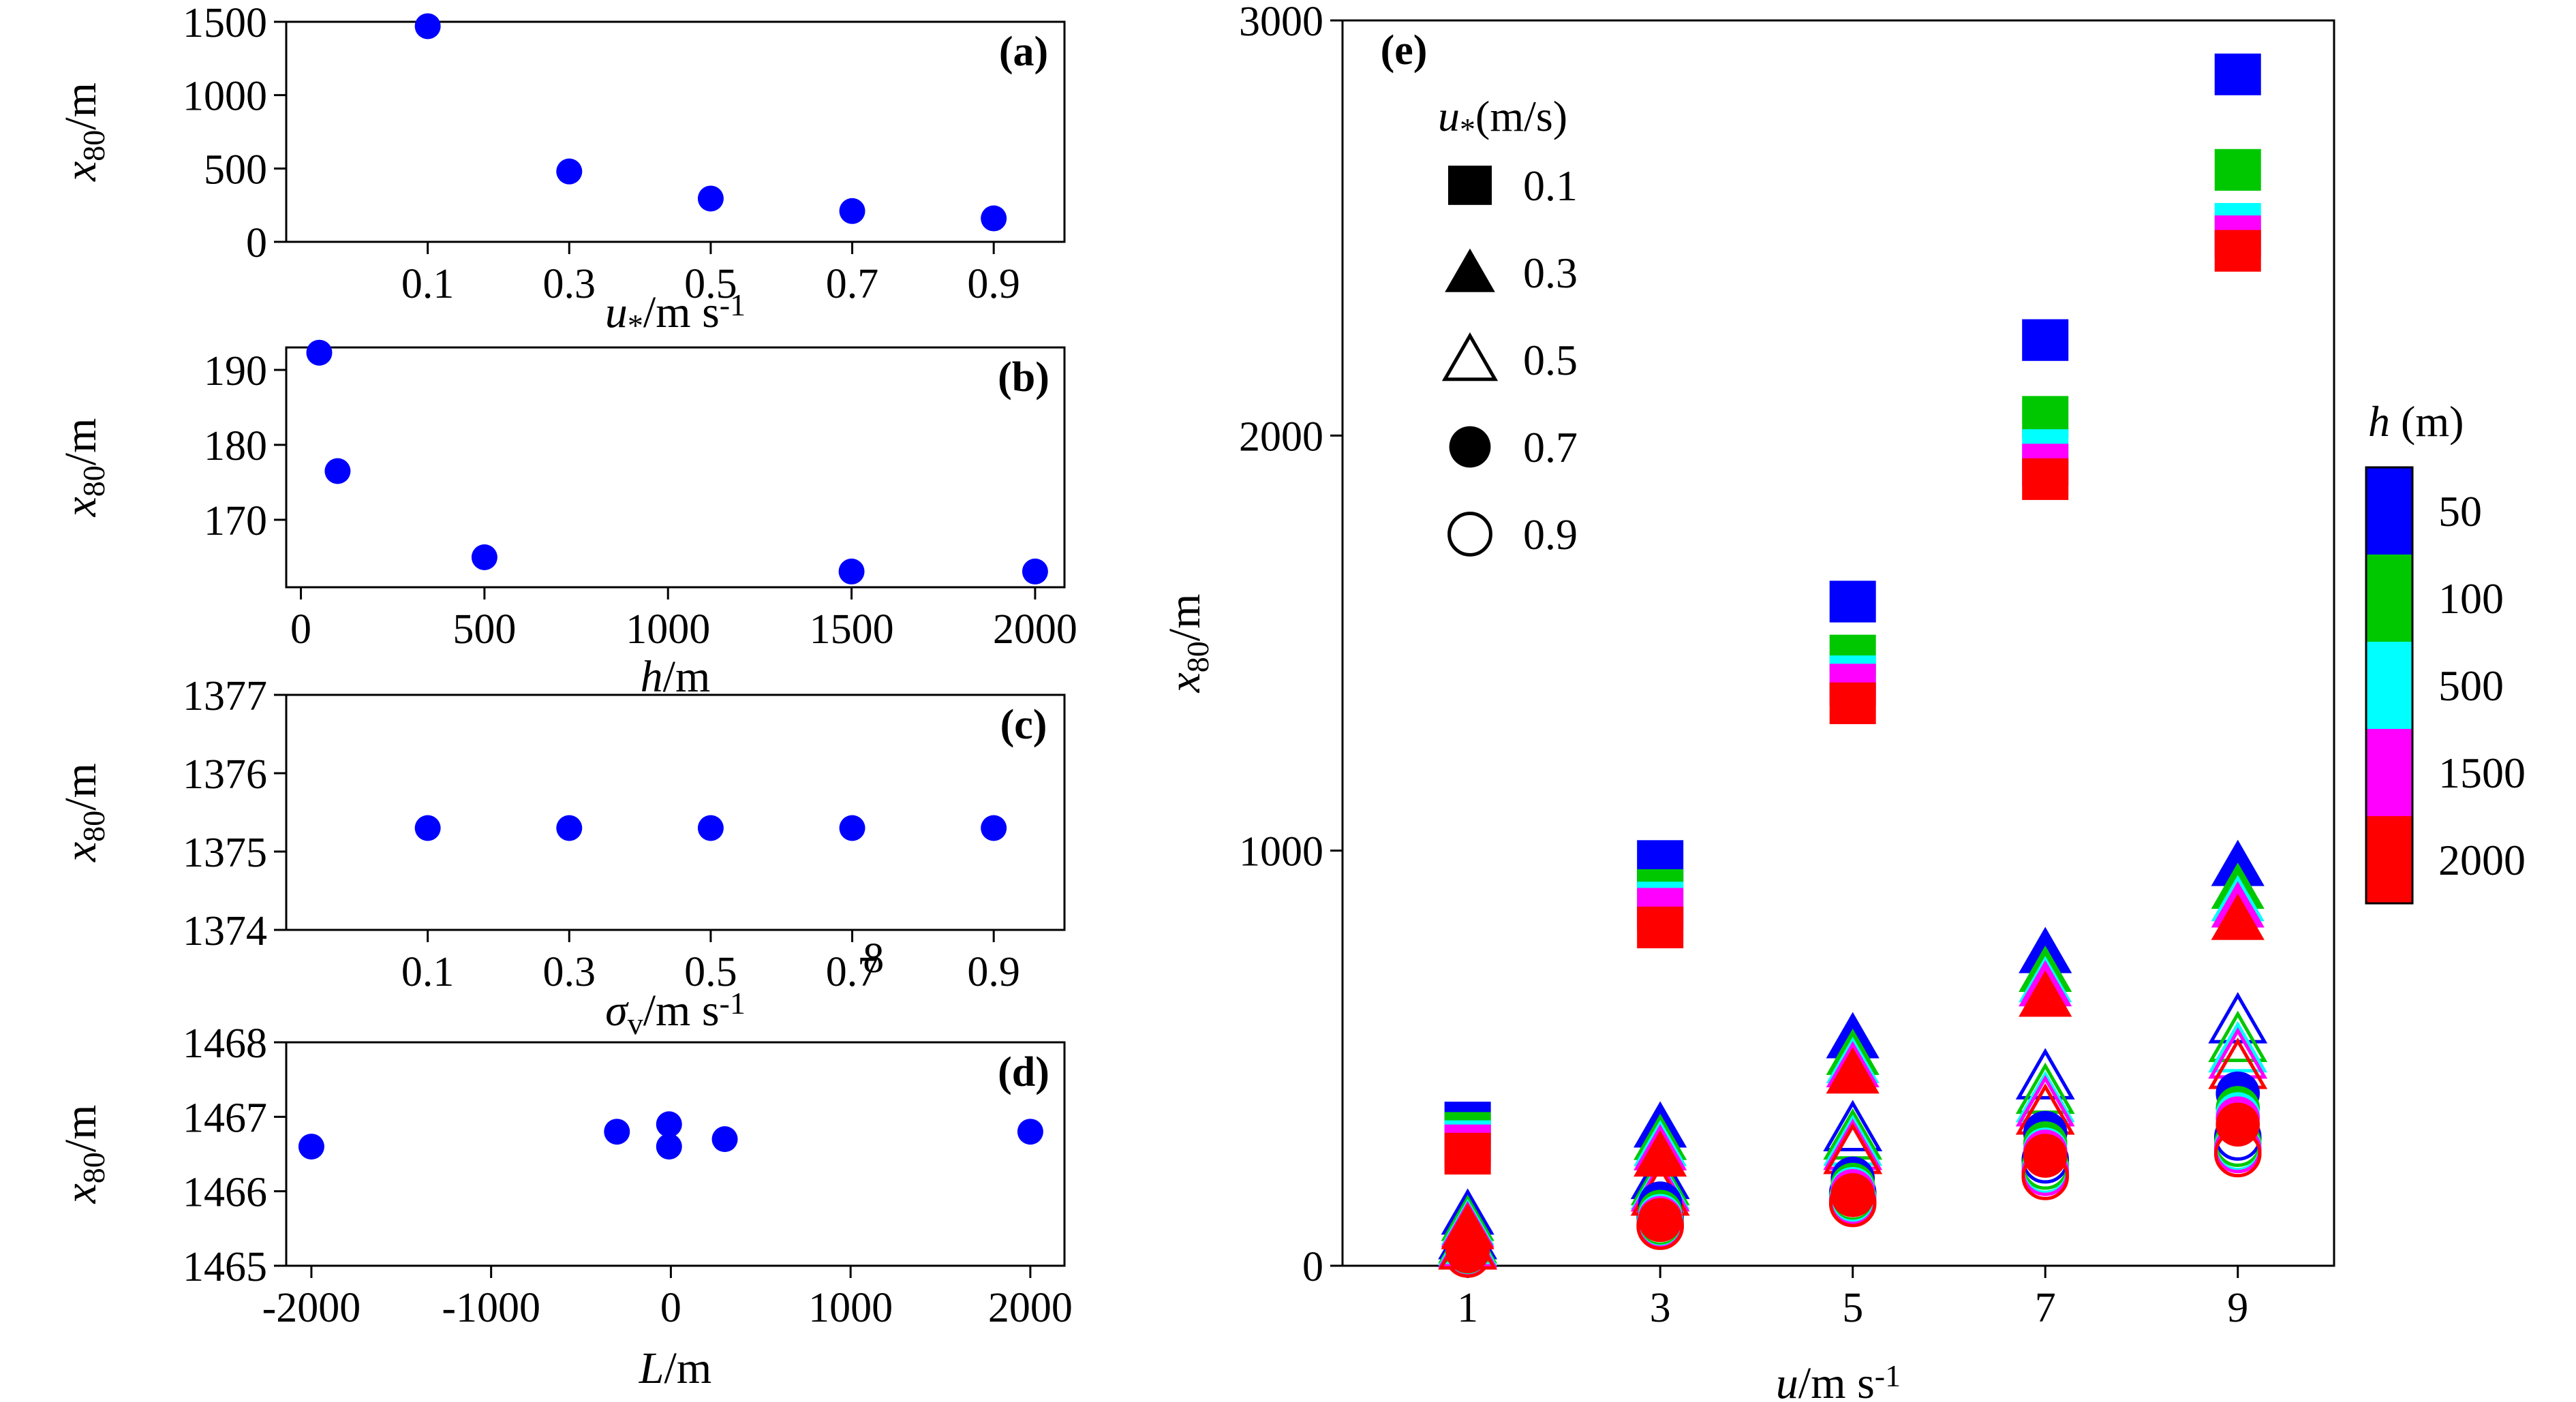 The image size is (2576, 1402). What do you see at coordinates (235, 446) in the screenshot?
I see `y-tick-label: 180` at bounding box center [235, 446].